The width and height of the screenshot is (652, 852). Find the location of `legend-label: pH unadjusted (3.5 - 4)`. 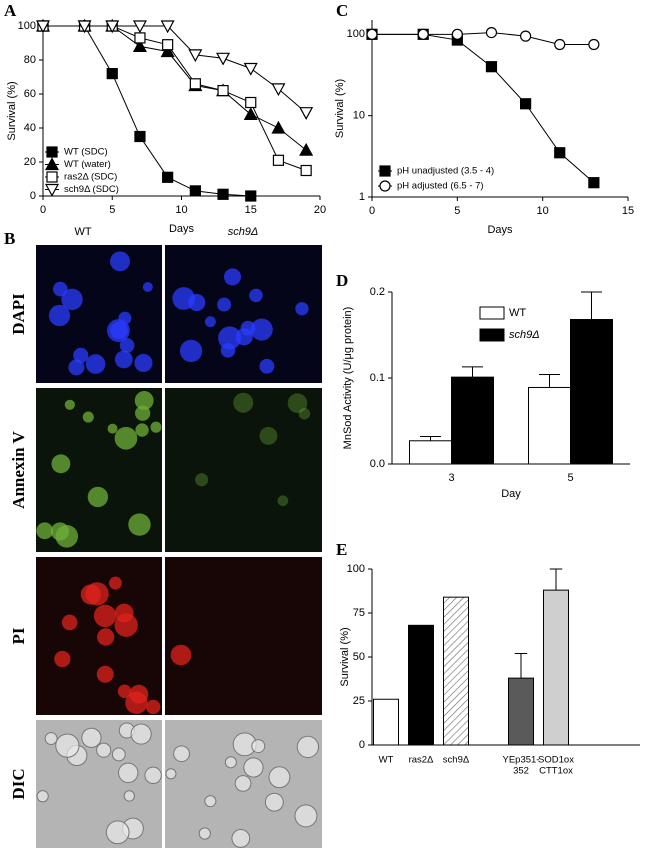

legend-label: pH unadjusted (3.5 - 4) is located at coordinates (445, 171).